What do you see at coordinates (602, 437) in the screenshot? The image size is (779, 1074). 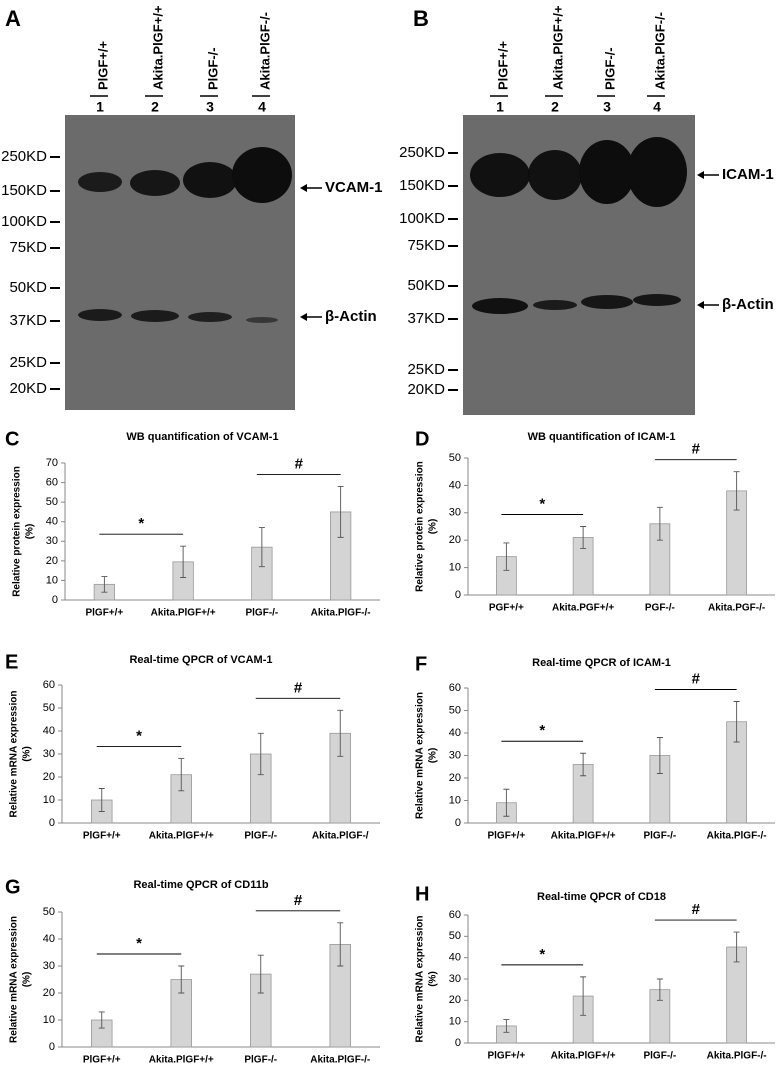 I see `chart-title: WB quantification of ICAM-1` at bounding box center [602, 437].